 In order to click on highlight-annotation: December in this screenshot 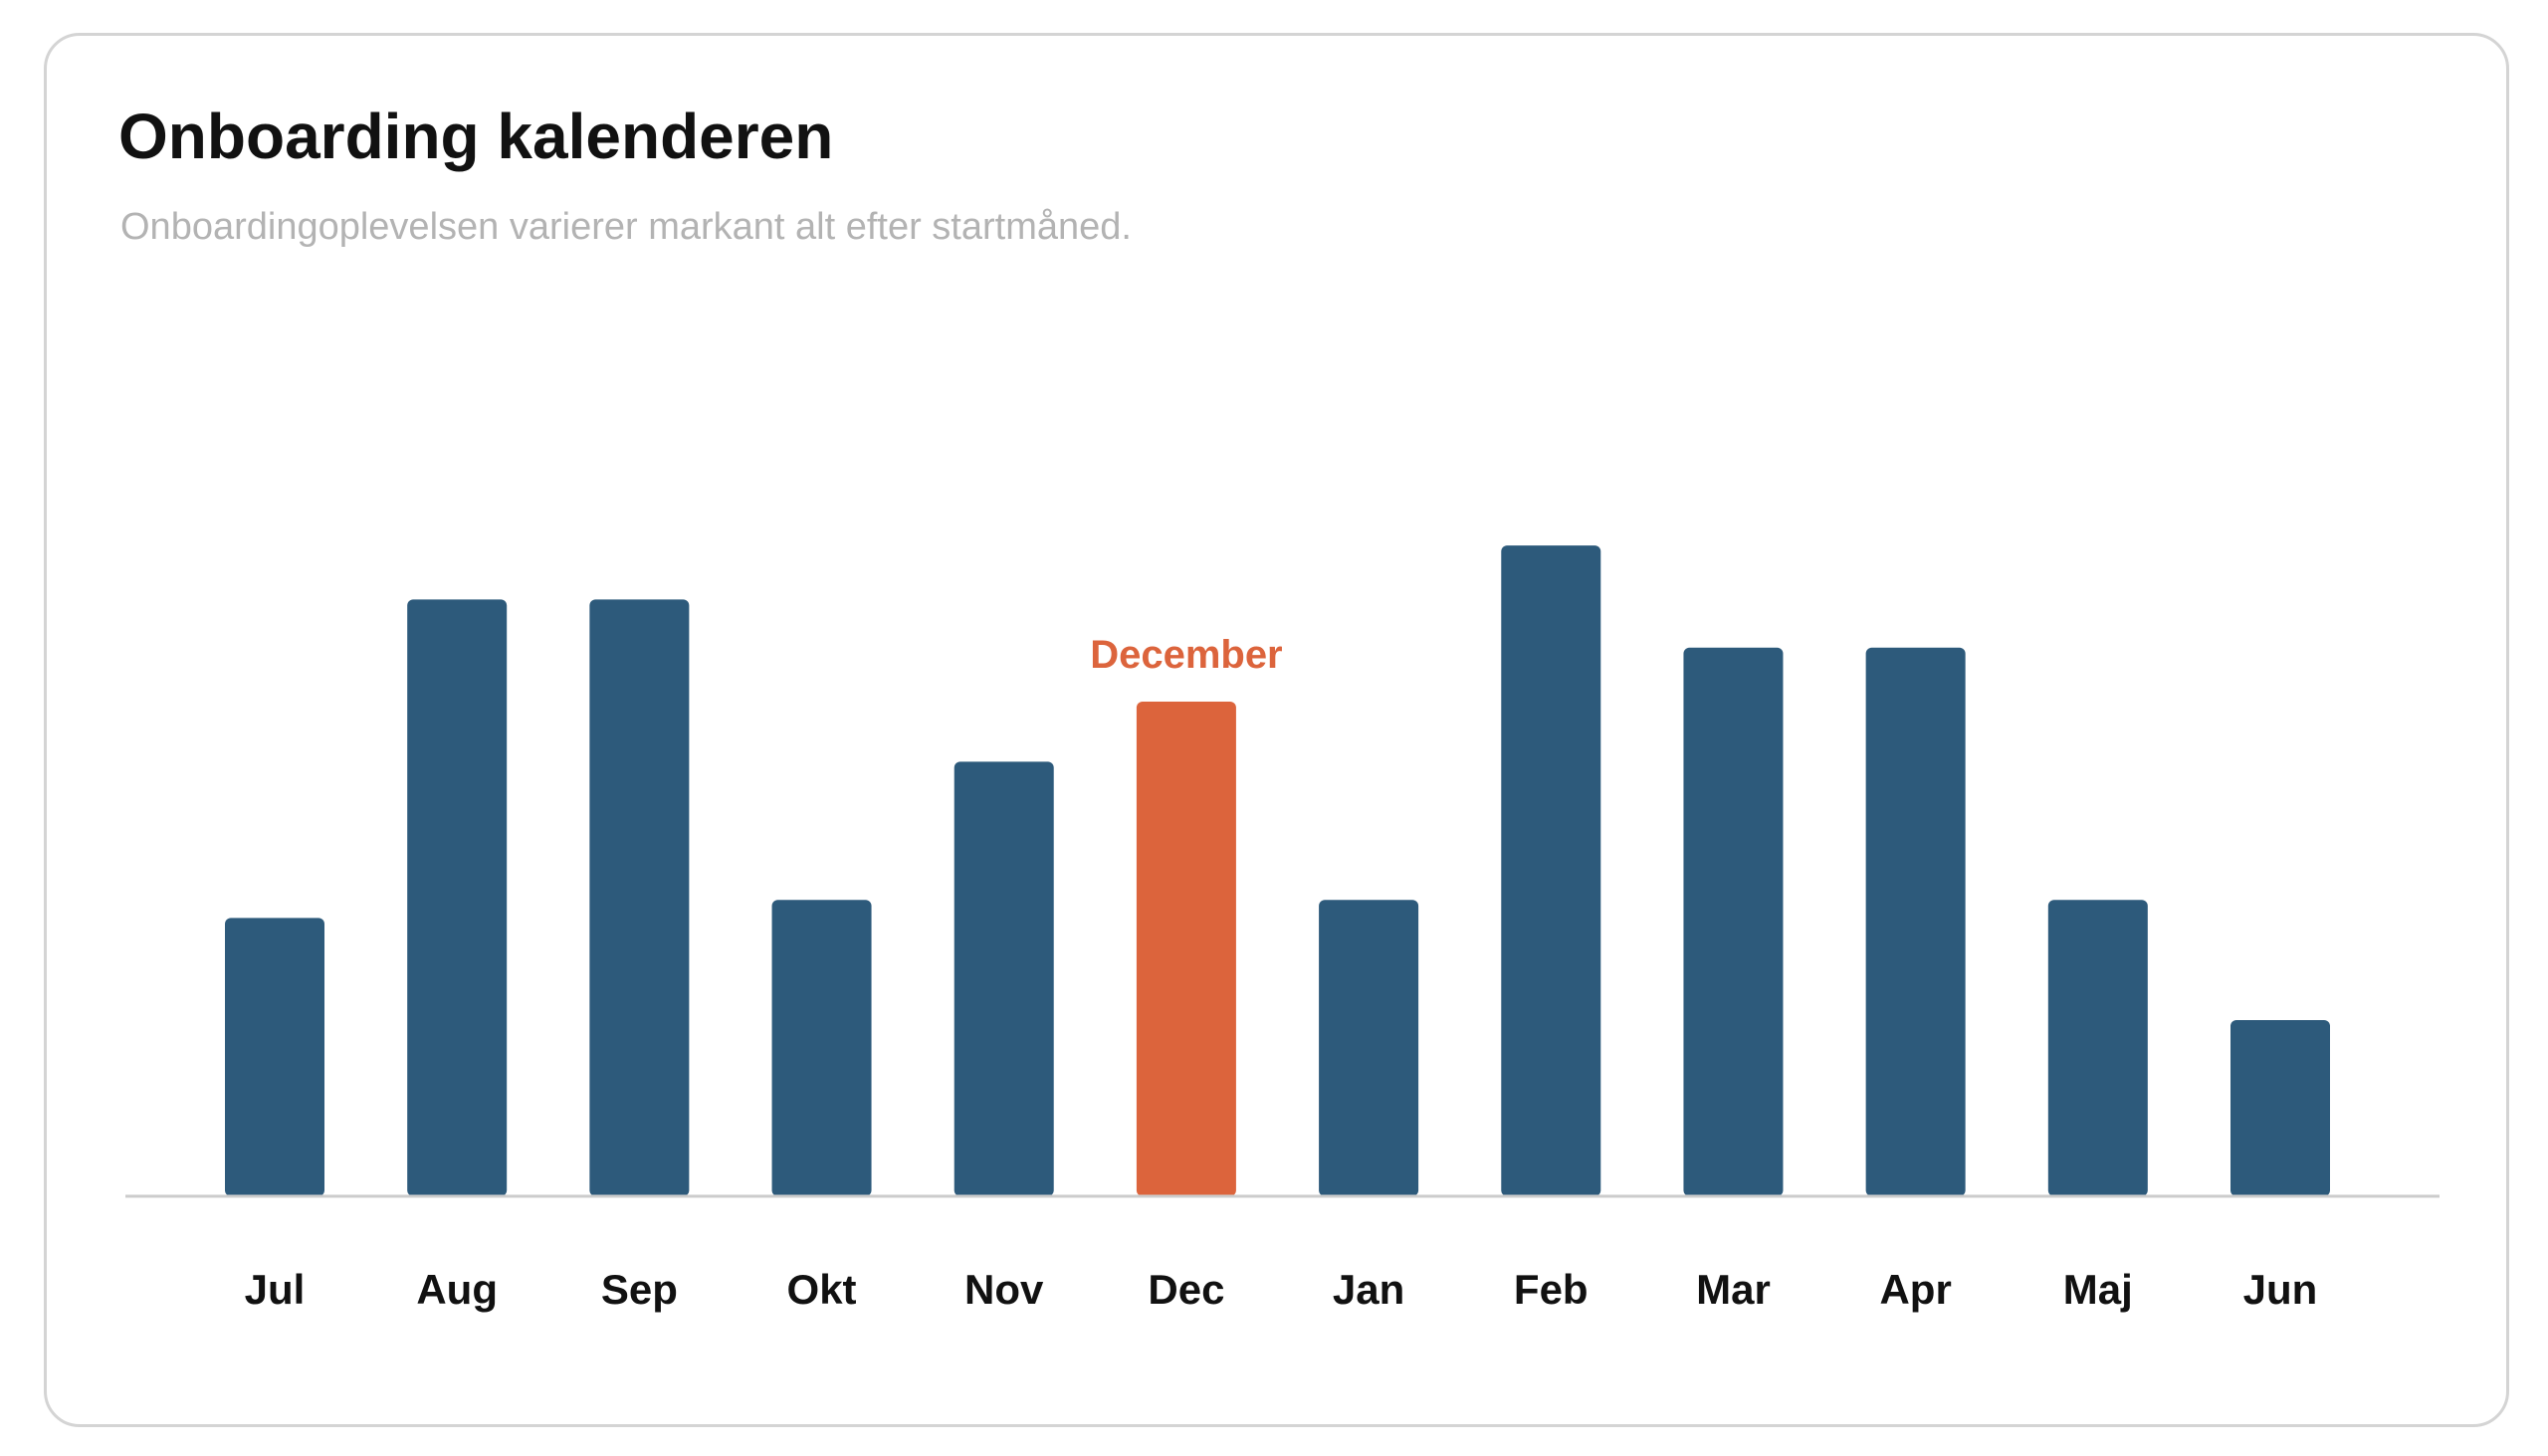, I will do `click(1186, 655)`.